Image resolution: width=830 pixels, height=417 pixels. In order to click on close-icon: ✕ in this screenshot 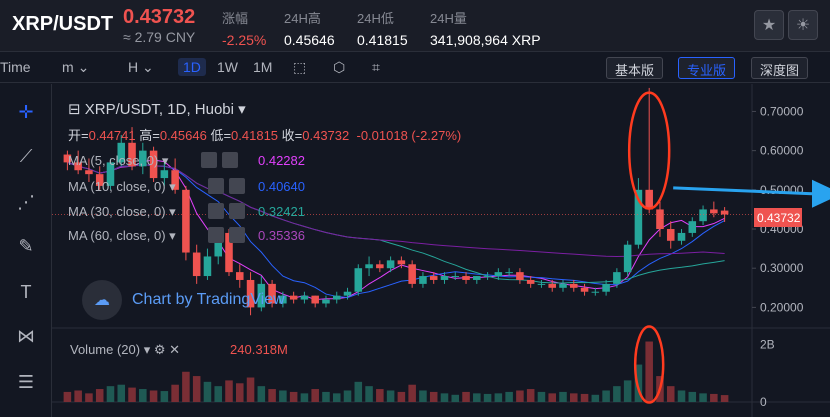, I will do `click(175, 349)`.